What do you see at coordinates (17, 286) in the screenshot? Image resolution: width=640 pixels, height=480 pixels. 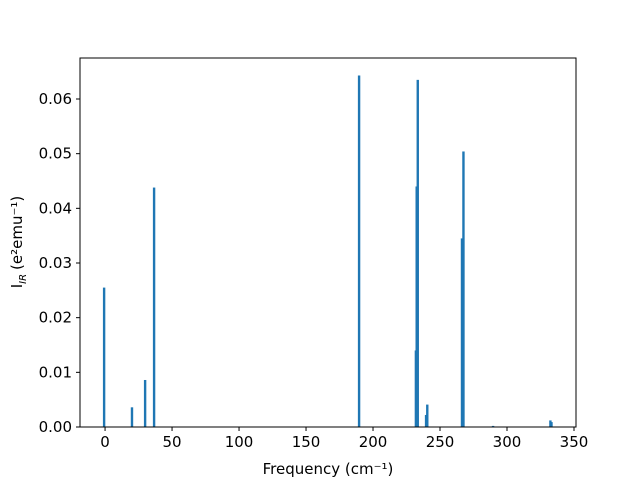 I see `y-label-main: I` at bounding box center [17, 286].